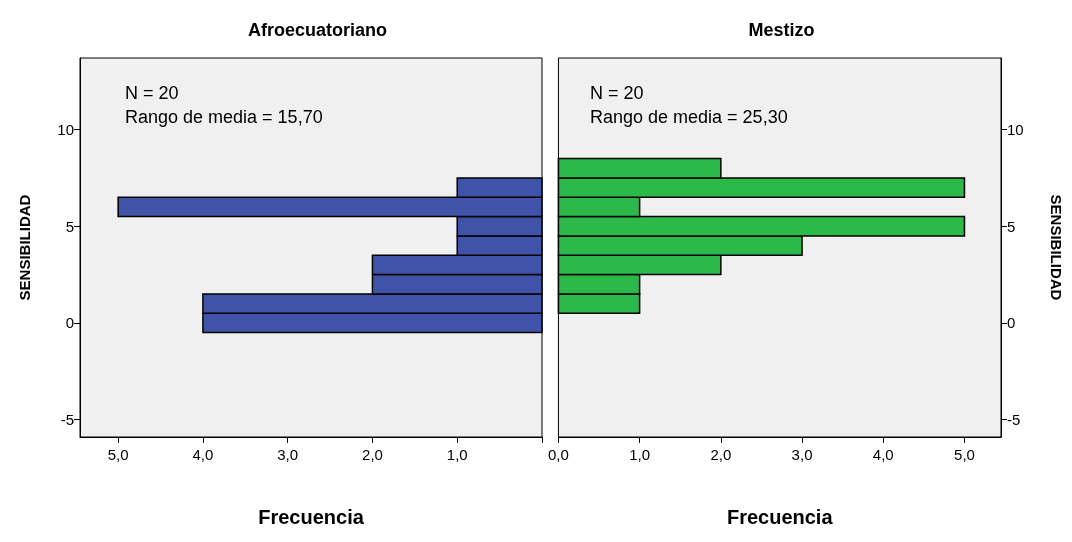 This screenshot has height=542, width=1072. I want to click on chart-title: Mestizo, so click(781, 30).